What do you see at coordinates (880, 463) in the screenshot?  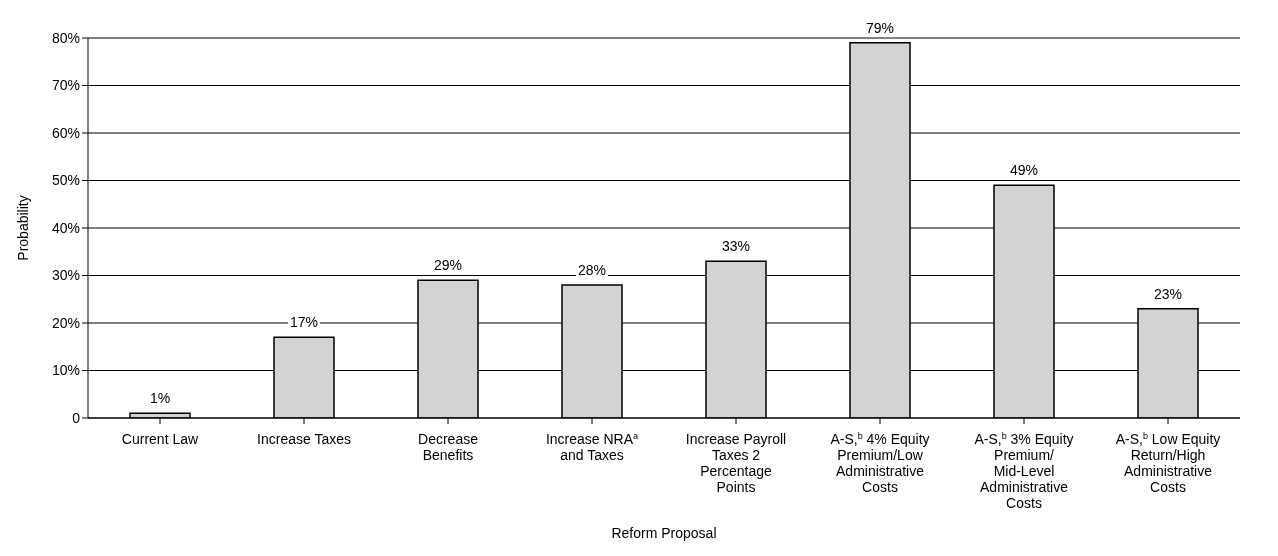 I see `x-tick-label: A-S,$^{b}$ 4% Equity Premium/Low Administrative Costs` at bounding box center [880, 463].